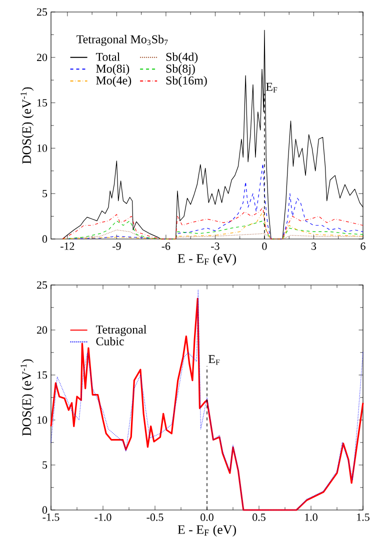 This screenshot has height=551, width=374. I want to click on x-tick-label: -12, so click(67, 246).